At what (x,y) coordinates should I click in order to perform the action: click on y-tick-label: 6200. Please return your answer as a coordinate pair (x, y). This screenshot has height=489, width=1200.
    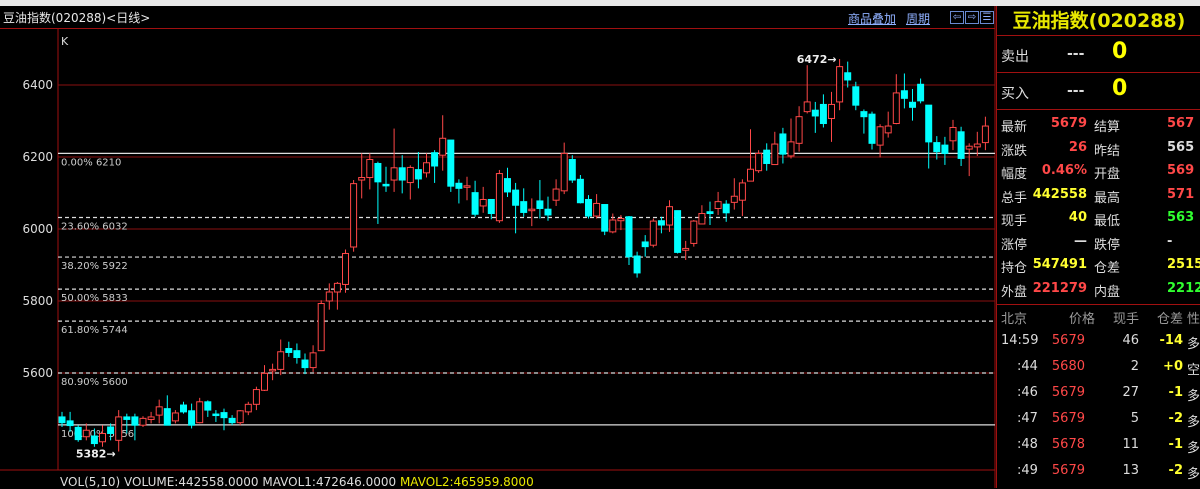
    Looking at the image, I should click on (37, 157).